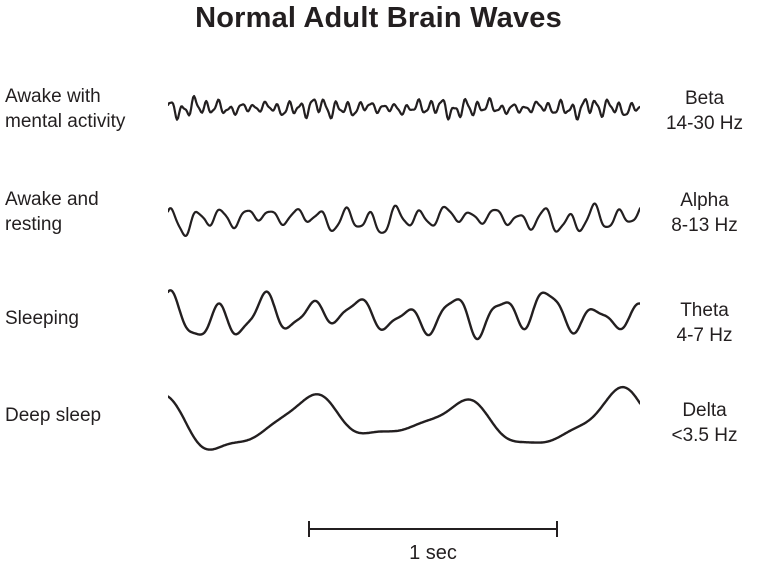  I want to click on page-title: Normal Adult Brain Waves, so click(378, 18).